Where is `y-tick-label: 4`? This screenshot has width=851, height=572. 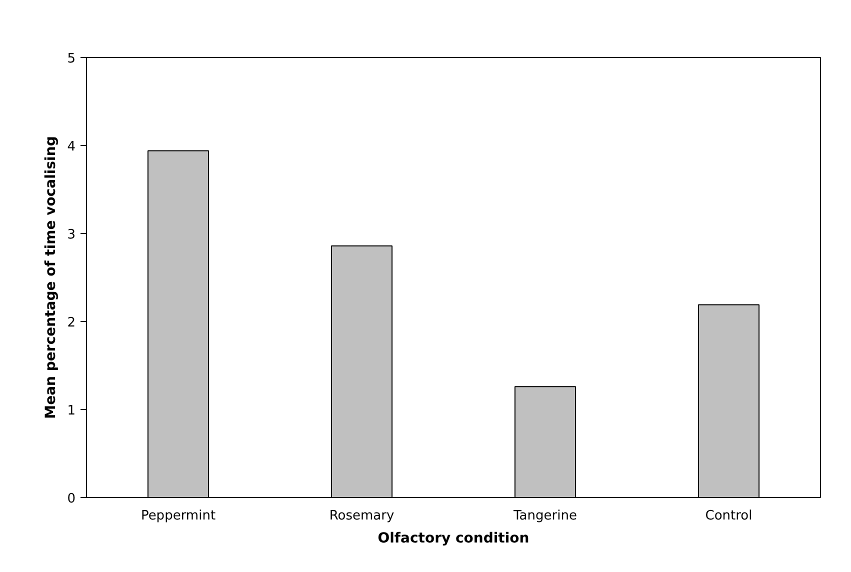 y-tick-label: 4 is located at coordinates (71, 147).